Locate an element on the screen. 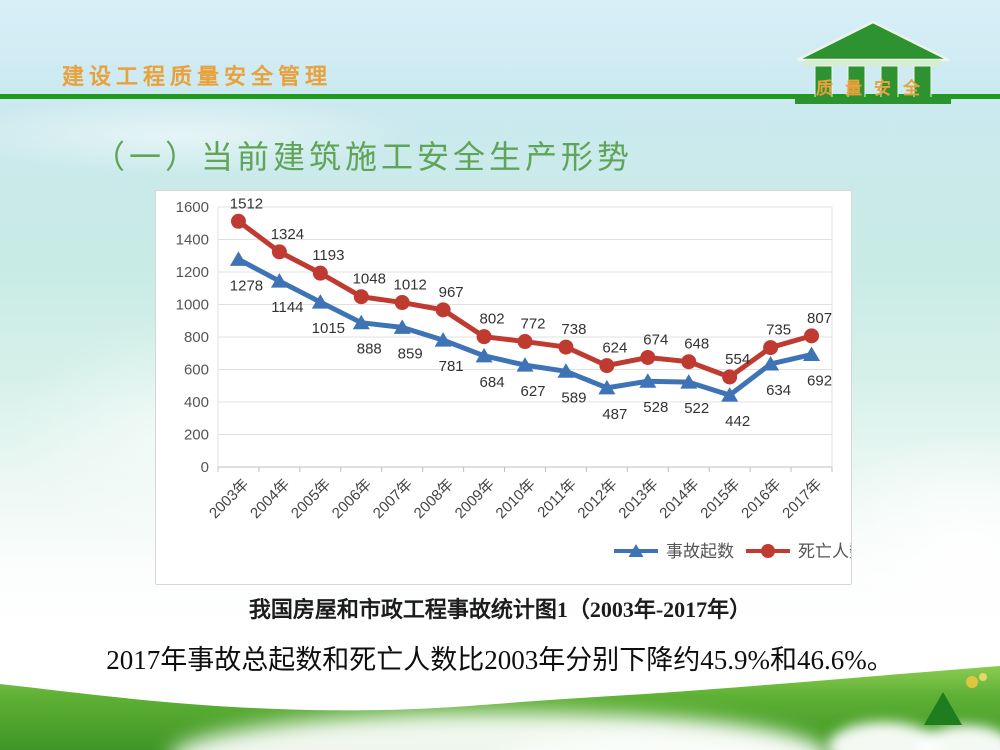 The image size is (1000, 750). data-label: 554 is located at coordinates (737, 359).